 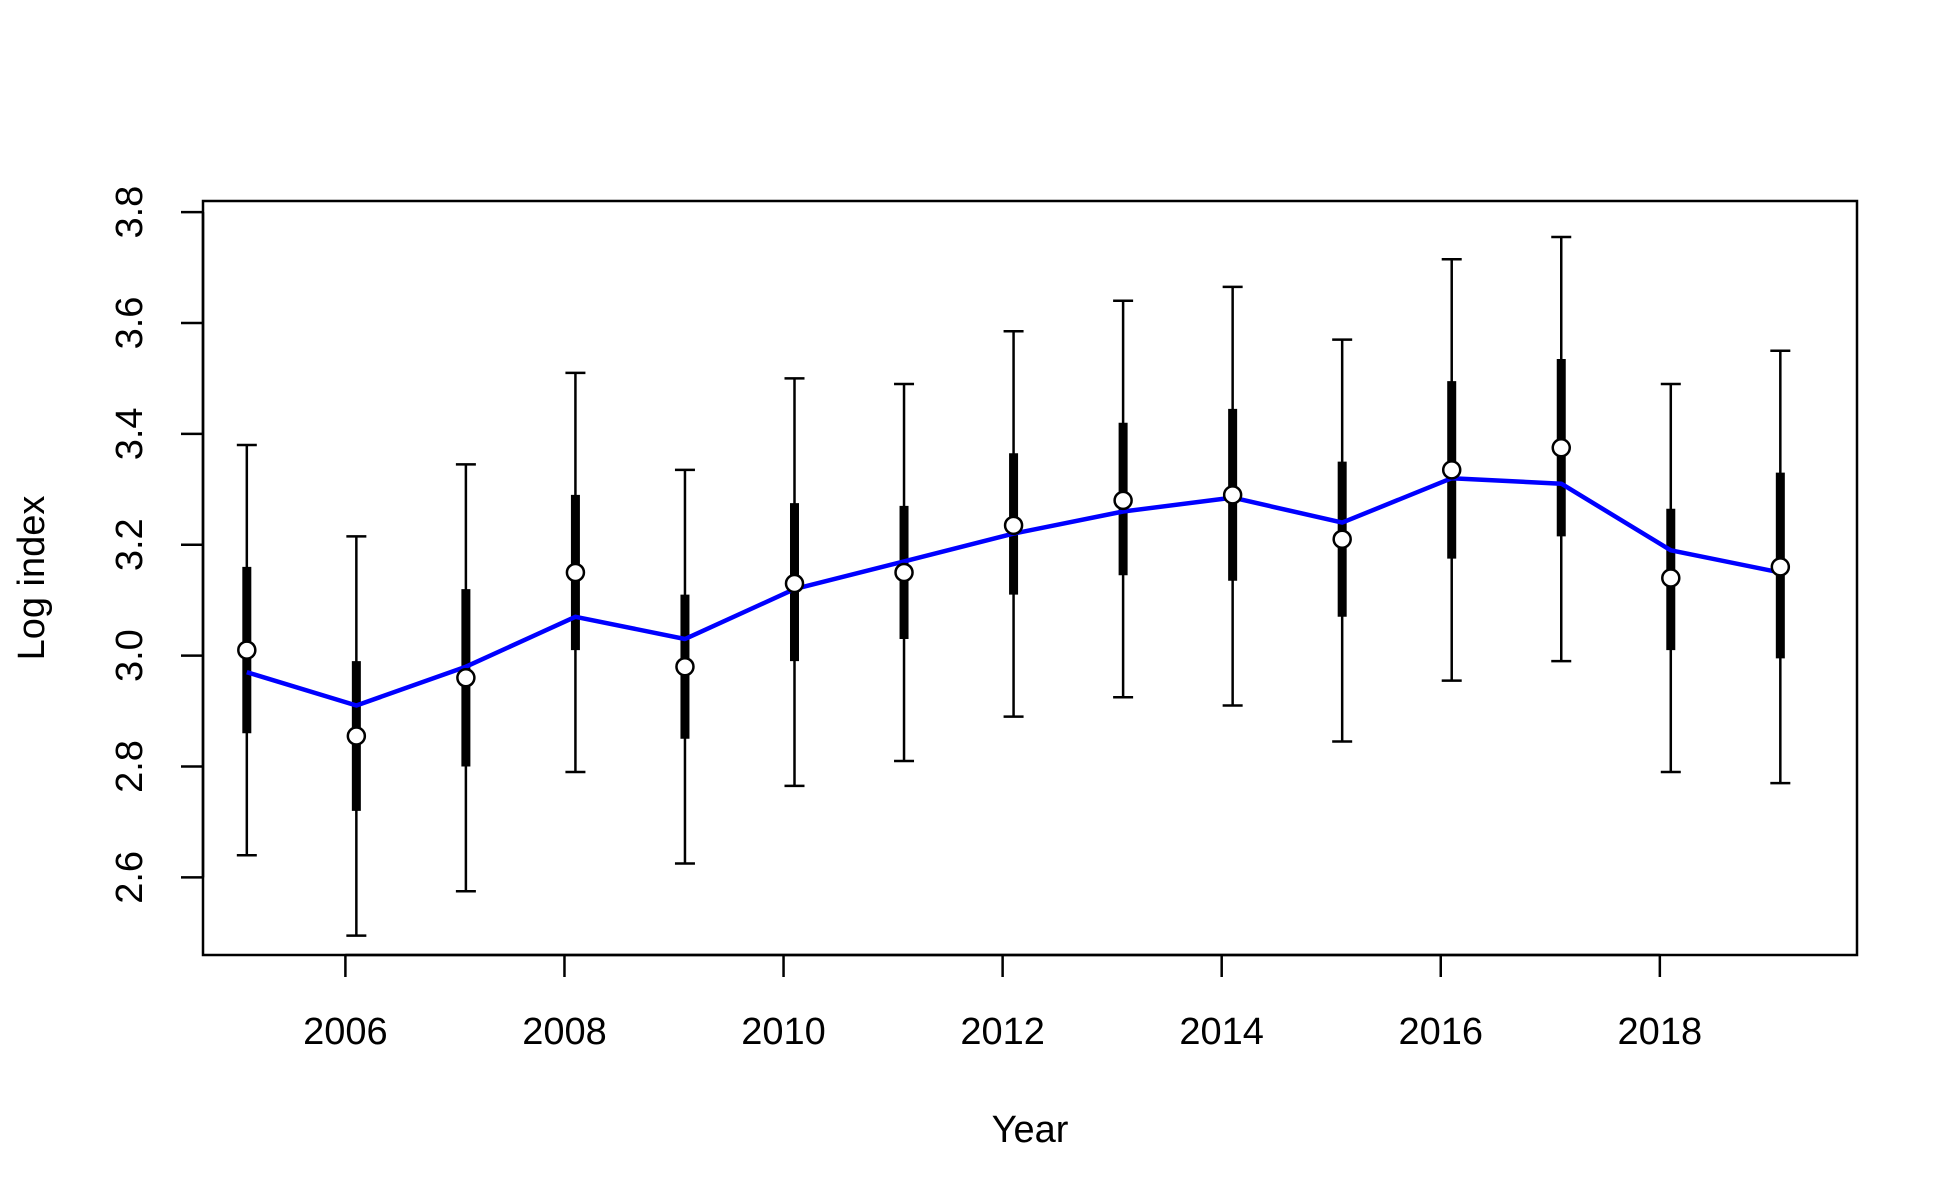 What do you see at coordinates (1221, 1032) in the screenshot?
I see `x-tick-label: 2014` at bounding box center [1221, 1032].